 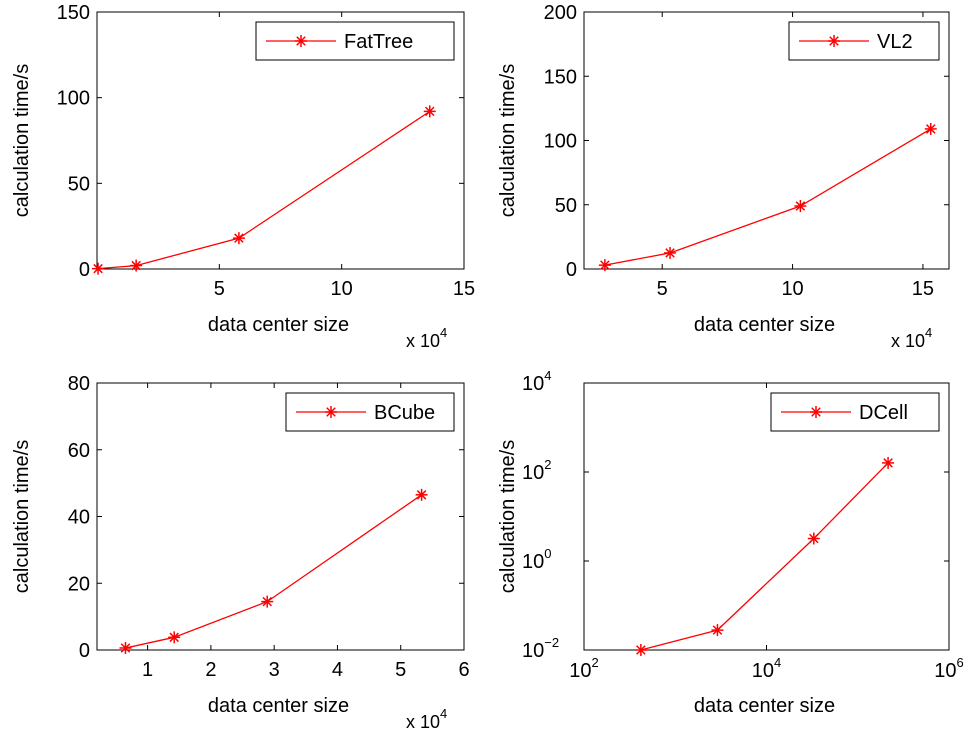 I want to click on x-tick-label: 10⁶, so click(x=948, y=668).